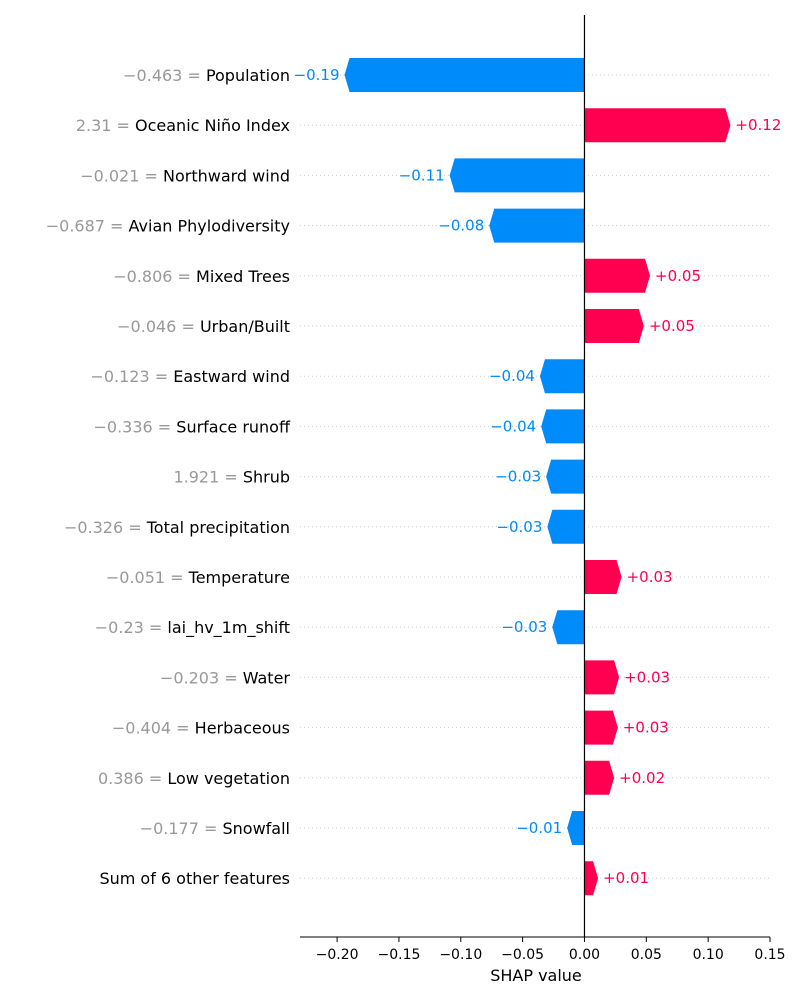 The width and height of the screenshot is (800, 1000). I want to click on feature-name: Urban/Built, so click(245, 326).